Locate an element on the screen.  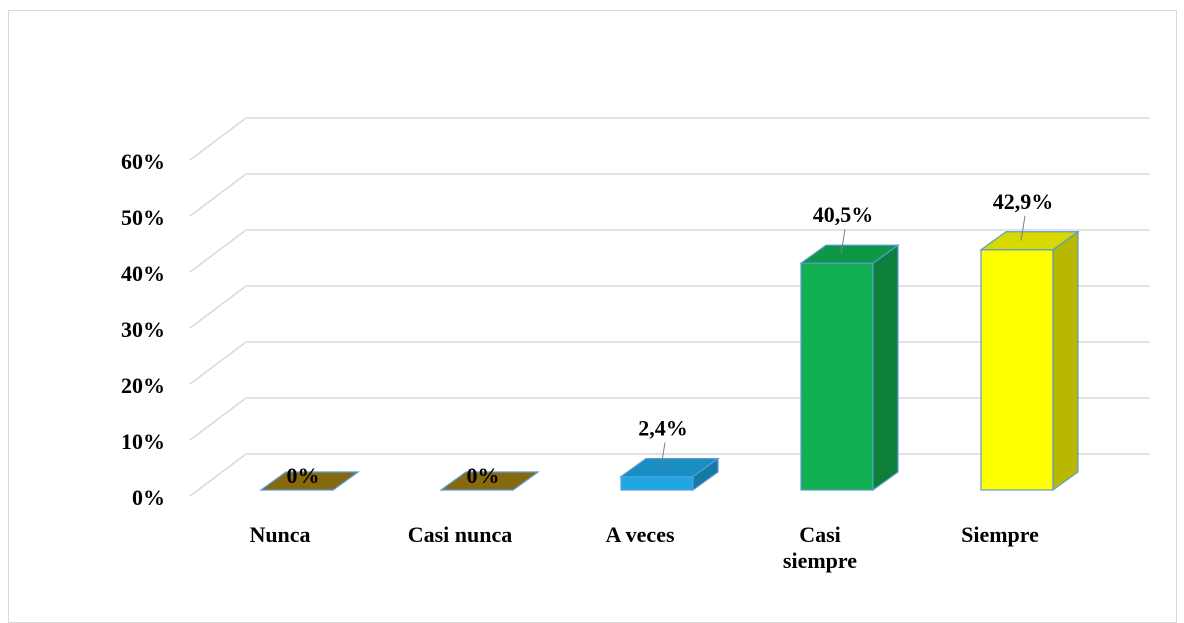
y-tick-label: 30% is located at coordinates (143, 329).